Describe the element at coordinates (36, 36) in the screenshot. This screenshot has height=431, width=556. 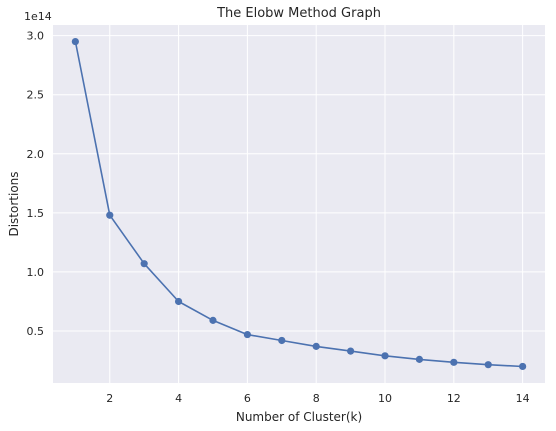
I see `y-tick-label: 3.0` at that location.